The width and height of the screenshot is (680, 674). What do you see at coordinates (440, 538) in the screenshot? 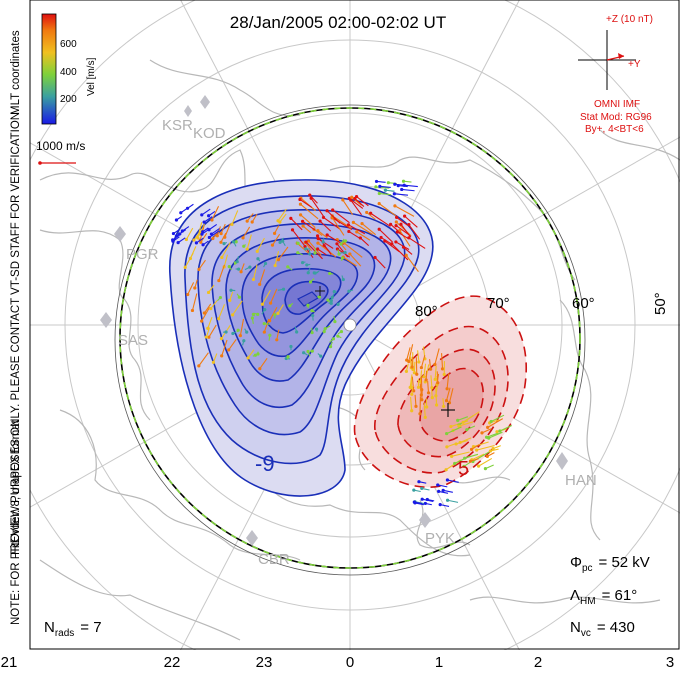
I see `station-label: PYK` at bounding box center [440, 538].